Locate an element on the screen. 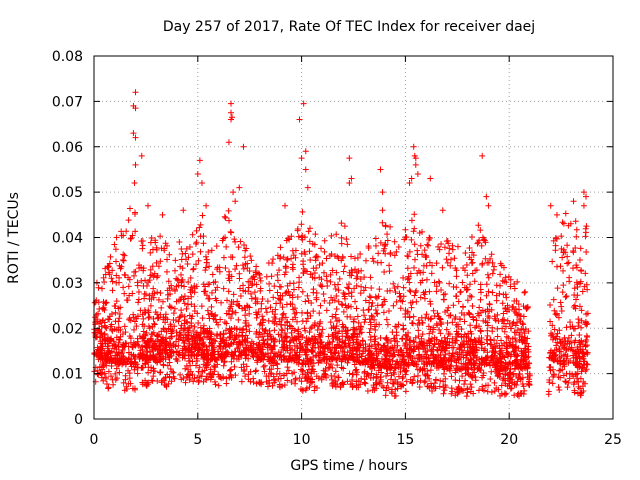 This screenshot has height=480, width=640. y-tick-labels: 0 0.01 0.02 0.03 0.04 0.05 0.06 0.07 0.08 is located at coordinates (67, 238).